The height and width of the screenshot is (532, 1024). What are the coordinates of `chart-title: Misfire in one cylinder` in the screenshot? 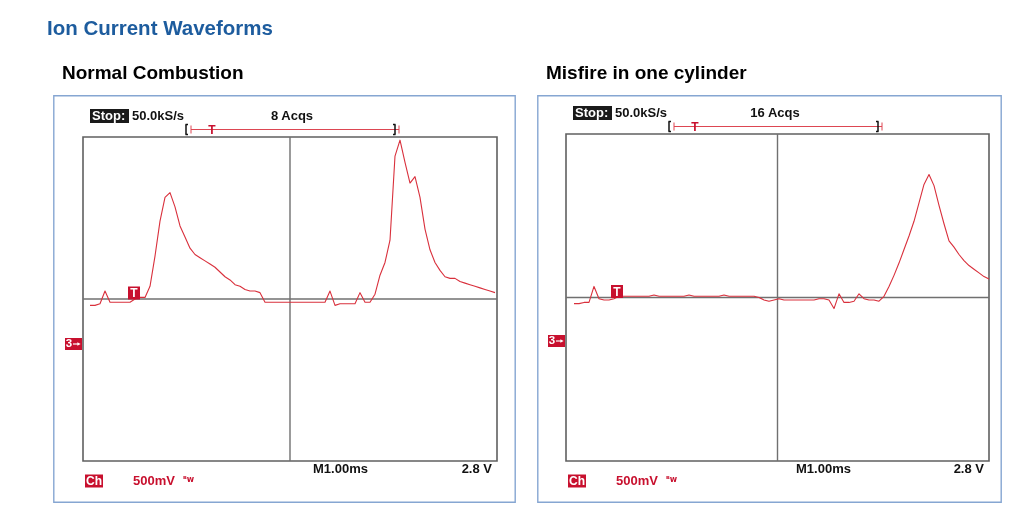 It's located at (647, 72).